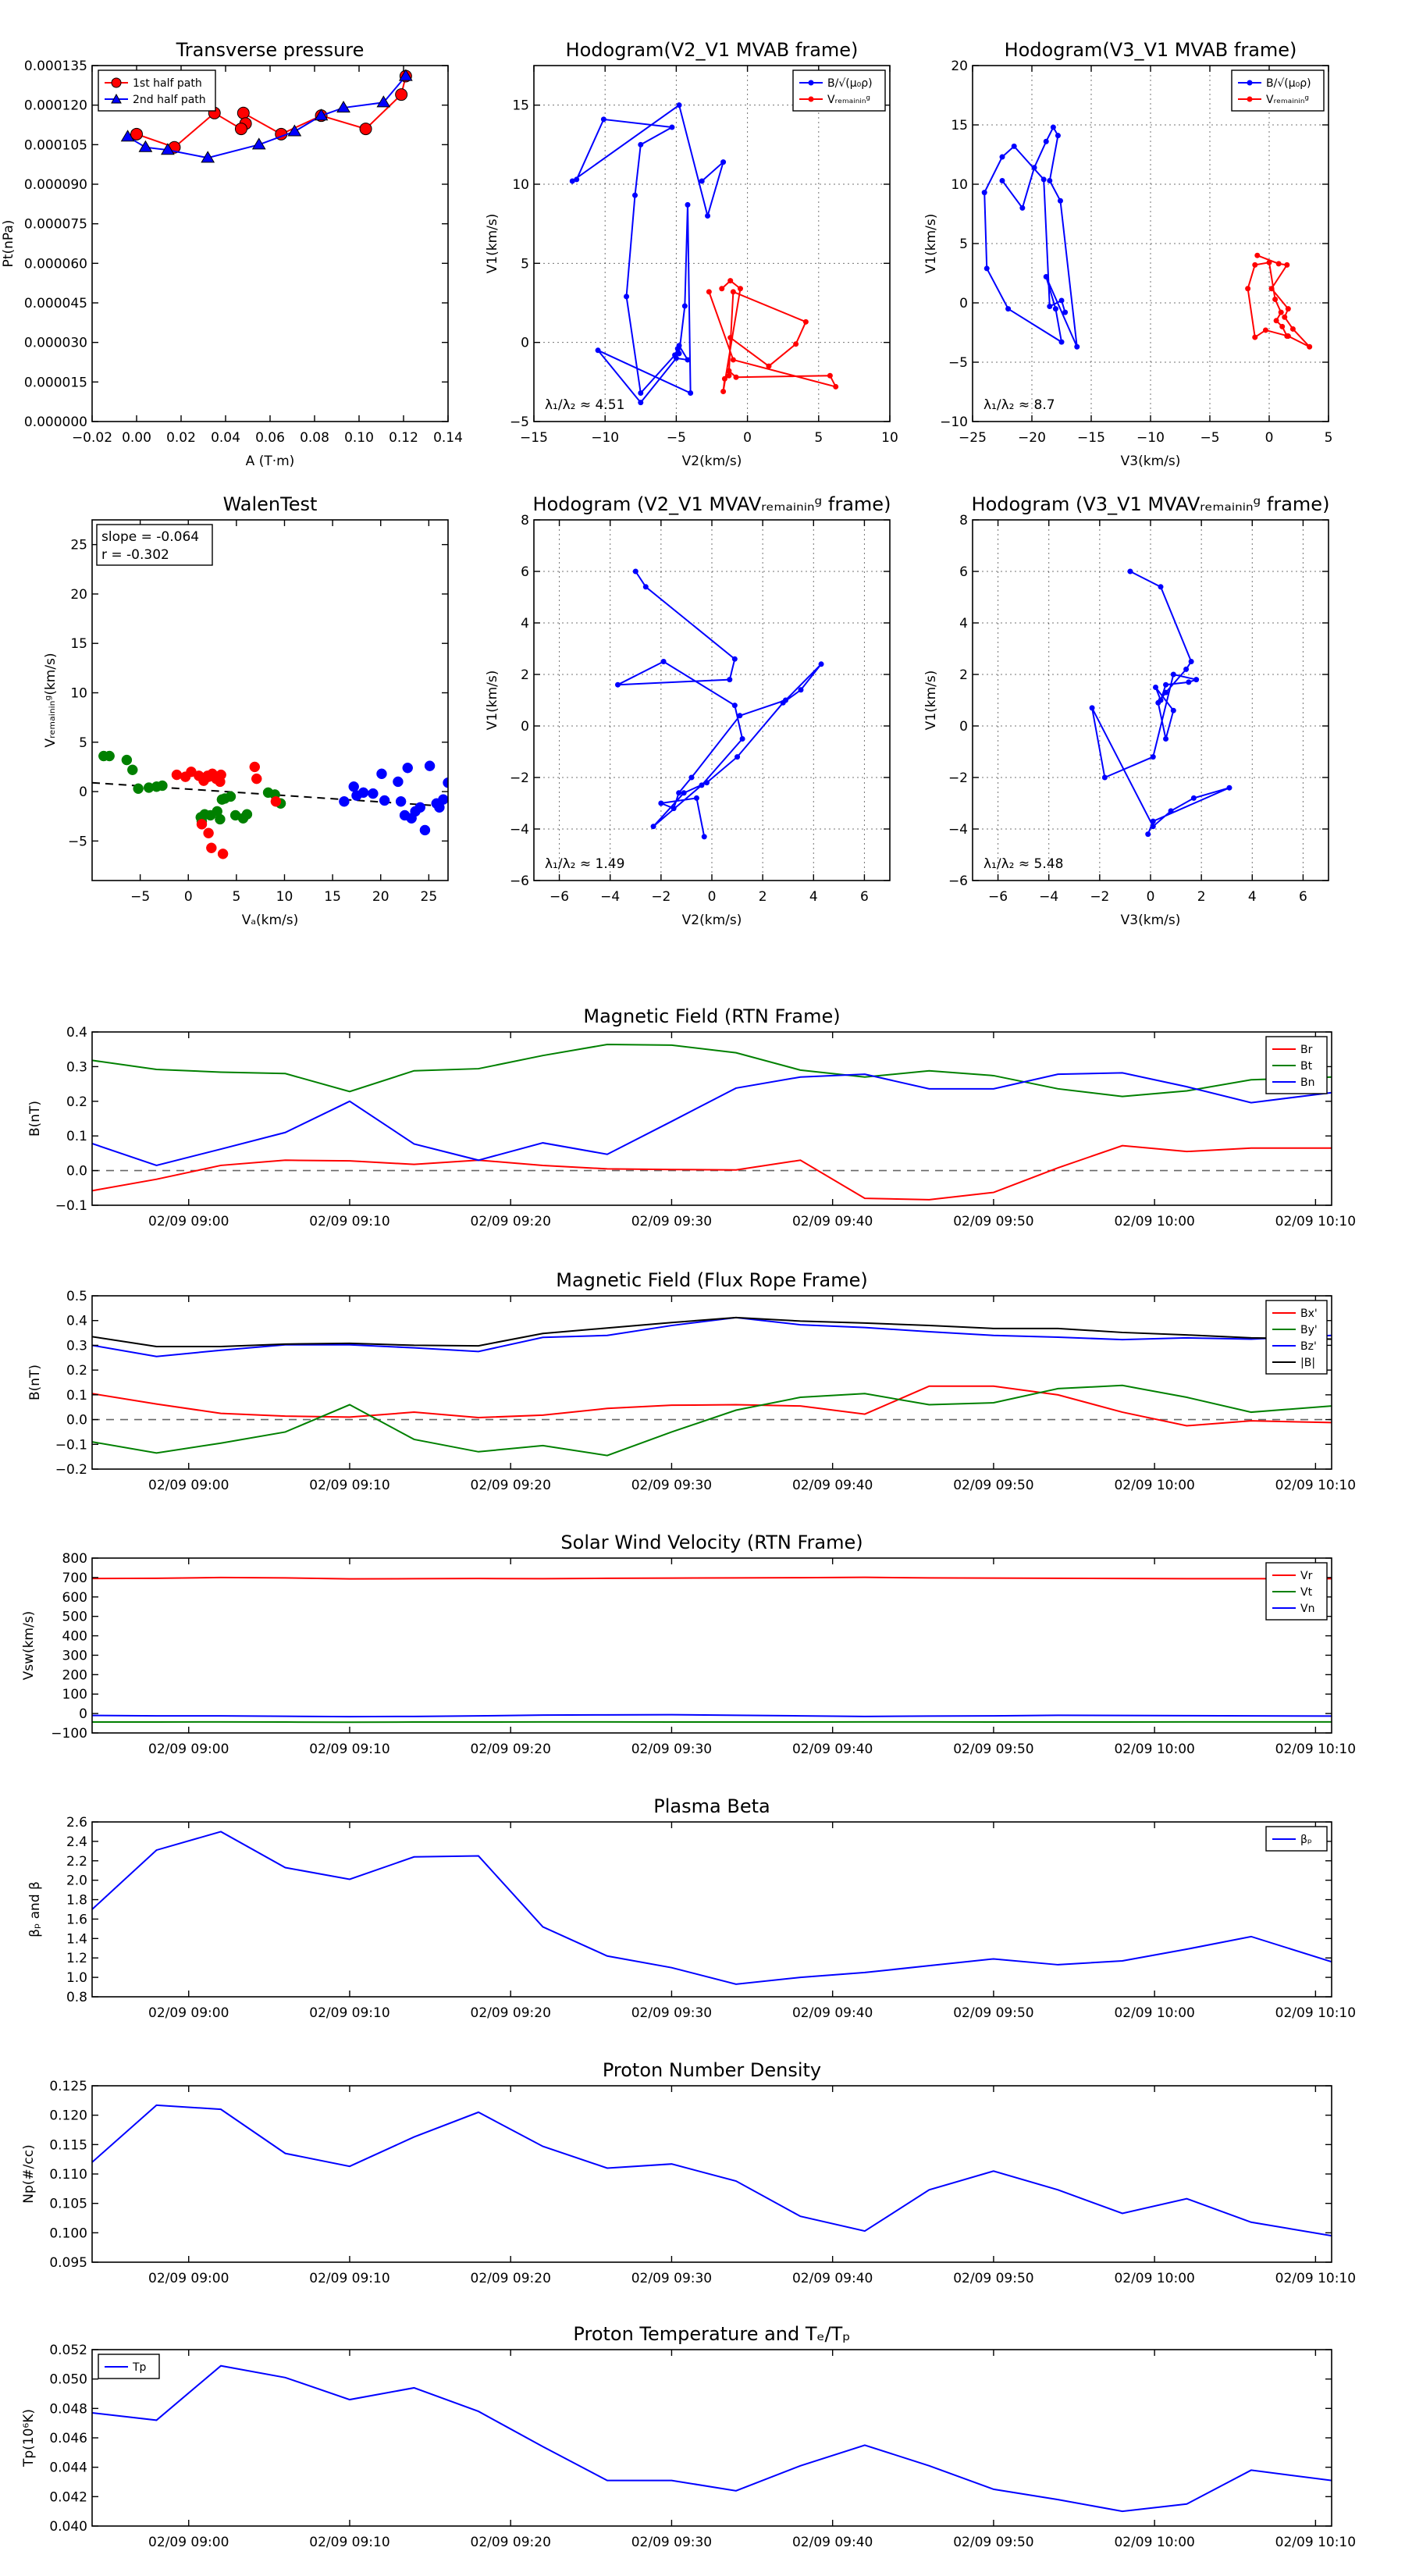  Describe the element at coordinates (1306, 1576) in the screenshot. I see `legend-label: Vr` at that location.